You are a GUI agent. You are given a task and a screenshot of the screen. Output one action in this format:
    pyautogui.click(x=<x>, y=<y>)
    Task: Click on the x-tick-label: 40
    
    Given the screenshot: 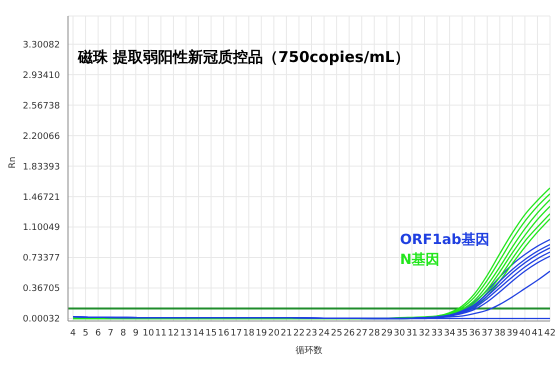 What is the action you would take?
    pyautogui.click(x=525, y=333)
    